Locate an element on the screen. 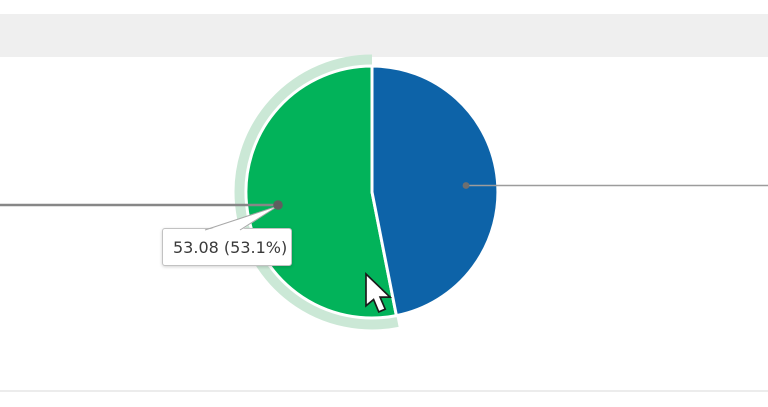 The height and width of the screenshot is (407, 768). section-divider is located at coordinates (384, 391).